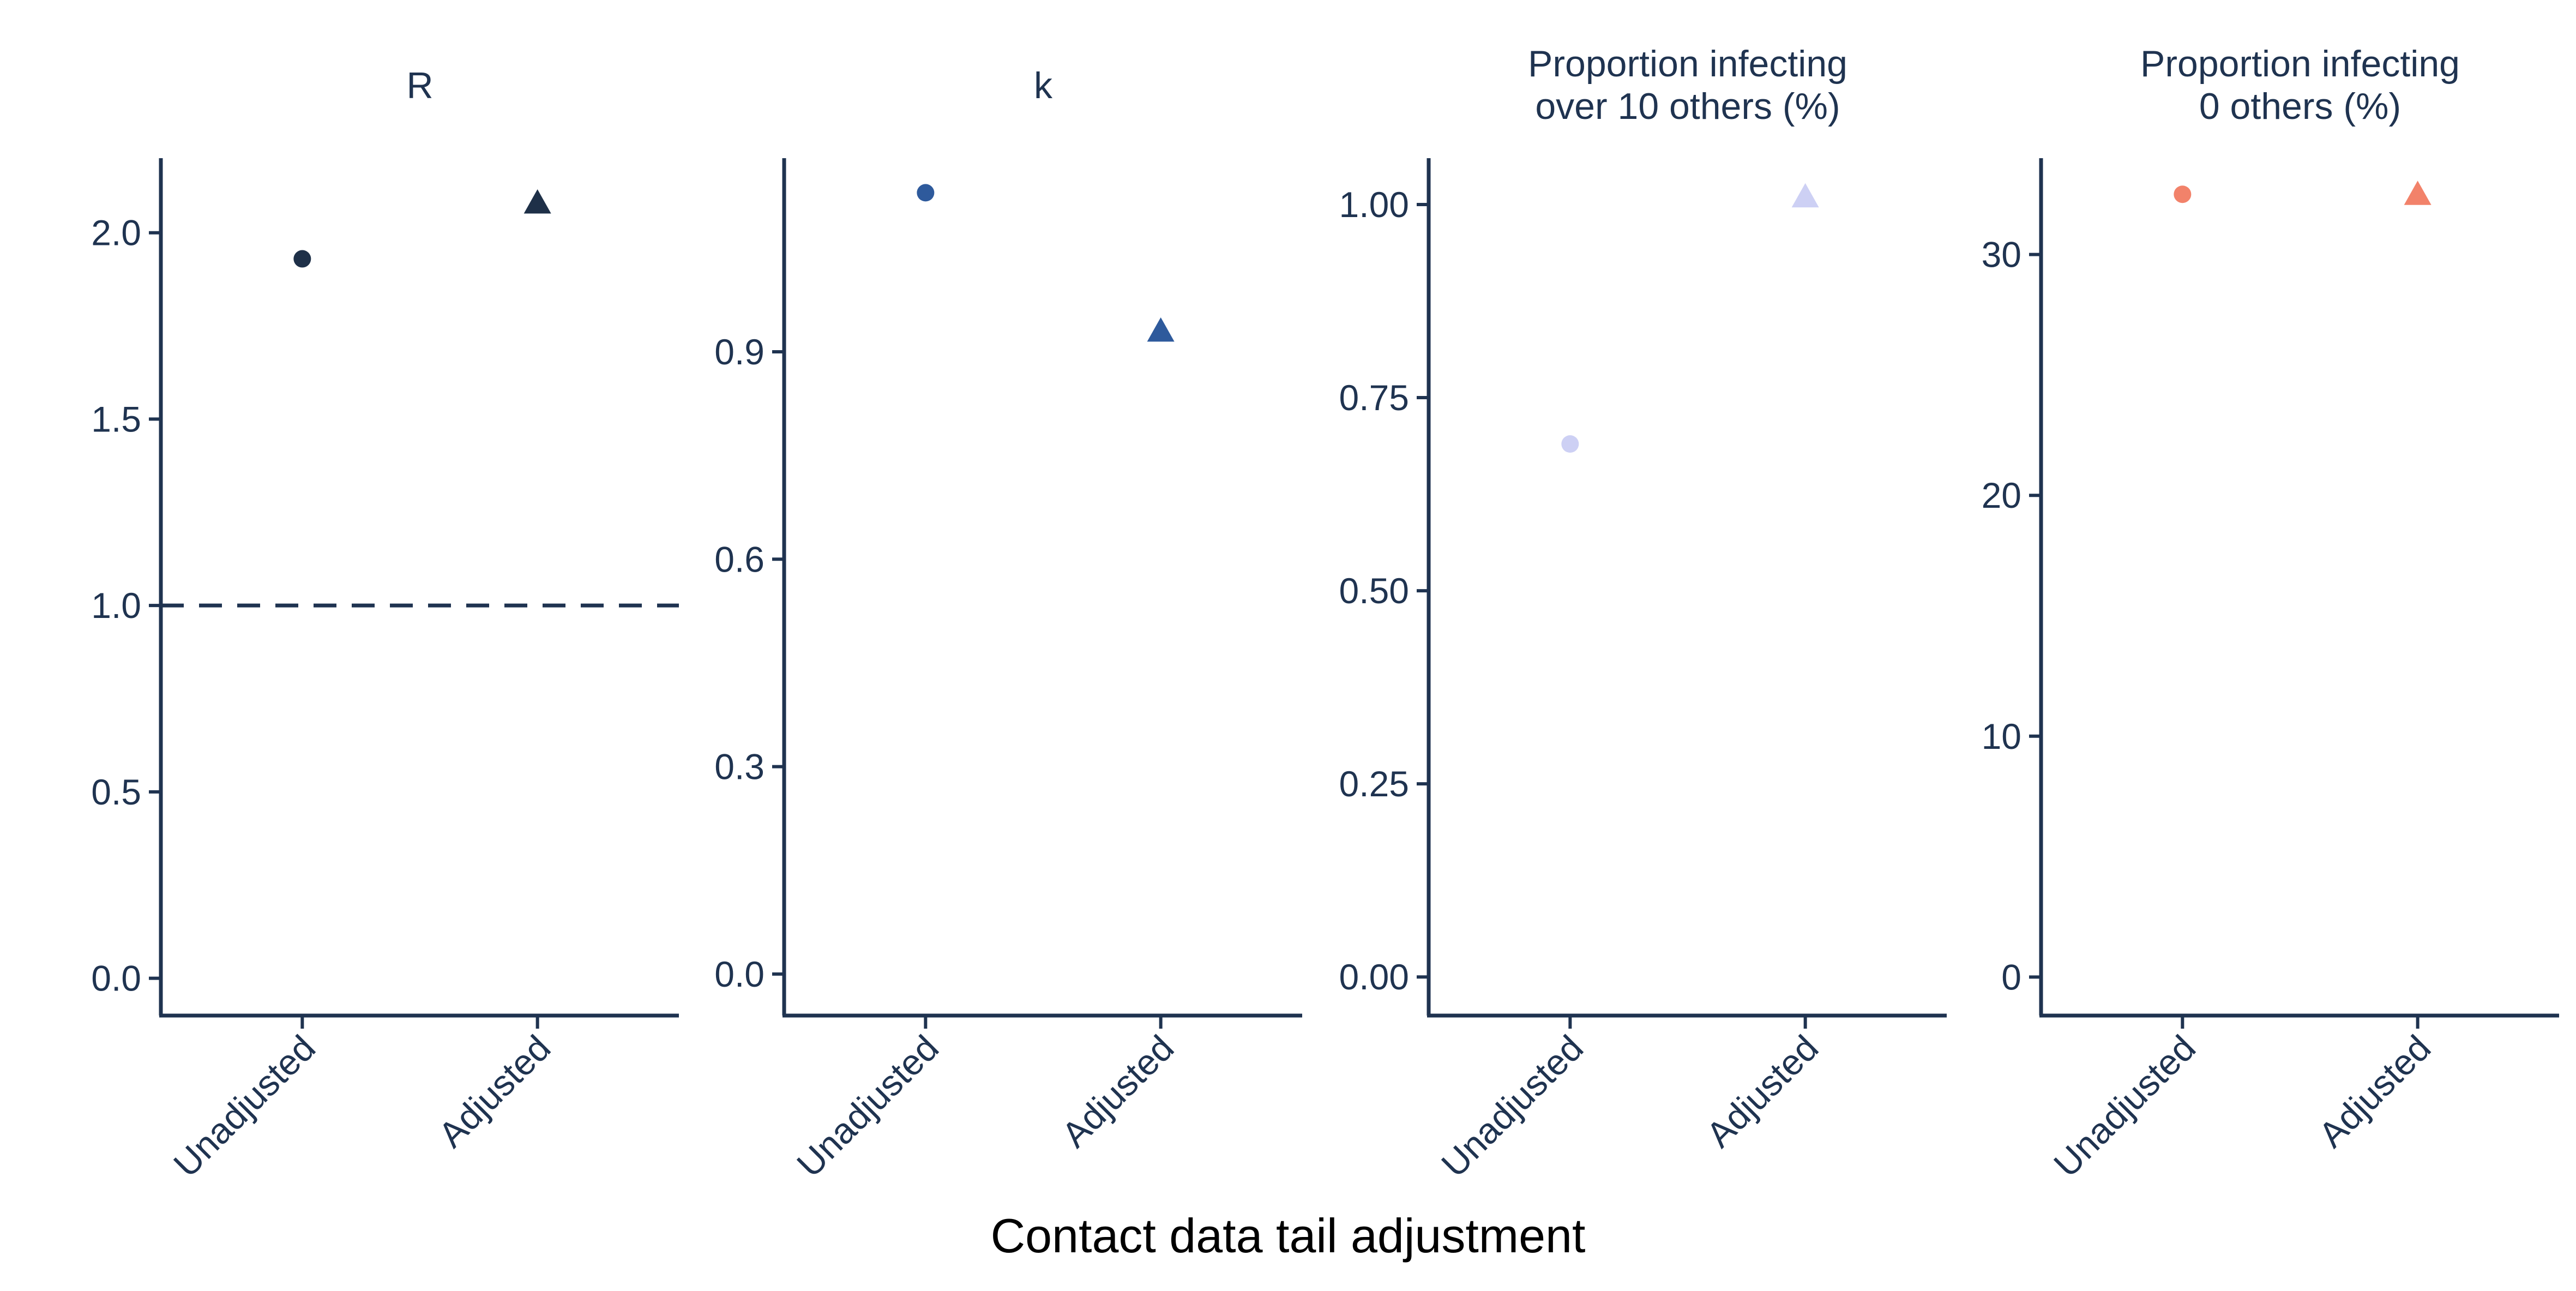 The image size is (2576, 1291). I want to click on facet-title-line: over 10 others (%), so click(1687, 106).